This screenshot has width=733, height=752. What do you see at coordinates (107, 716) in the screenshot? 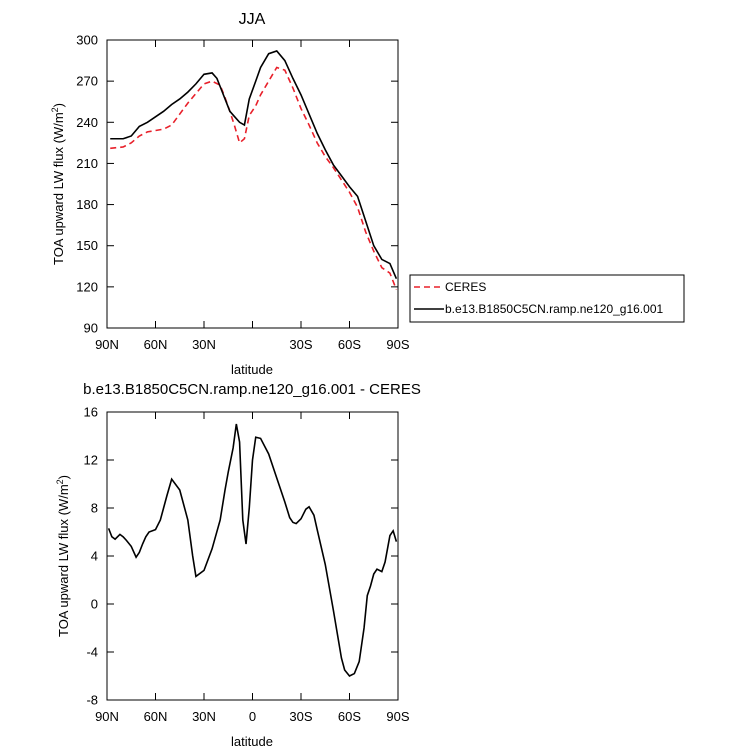
I see `bottom-x-tick-label: 90N` at bounding box center [107, 716].